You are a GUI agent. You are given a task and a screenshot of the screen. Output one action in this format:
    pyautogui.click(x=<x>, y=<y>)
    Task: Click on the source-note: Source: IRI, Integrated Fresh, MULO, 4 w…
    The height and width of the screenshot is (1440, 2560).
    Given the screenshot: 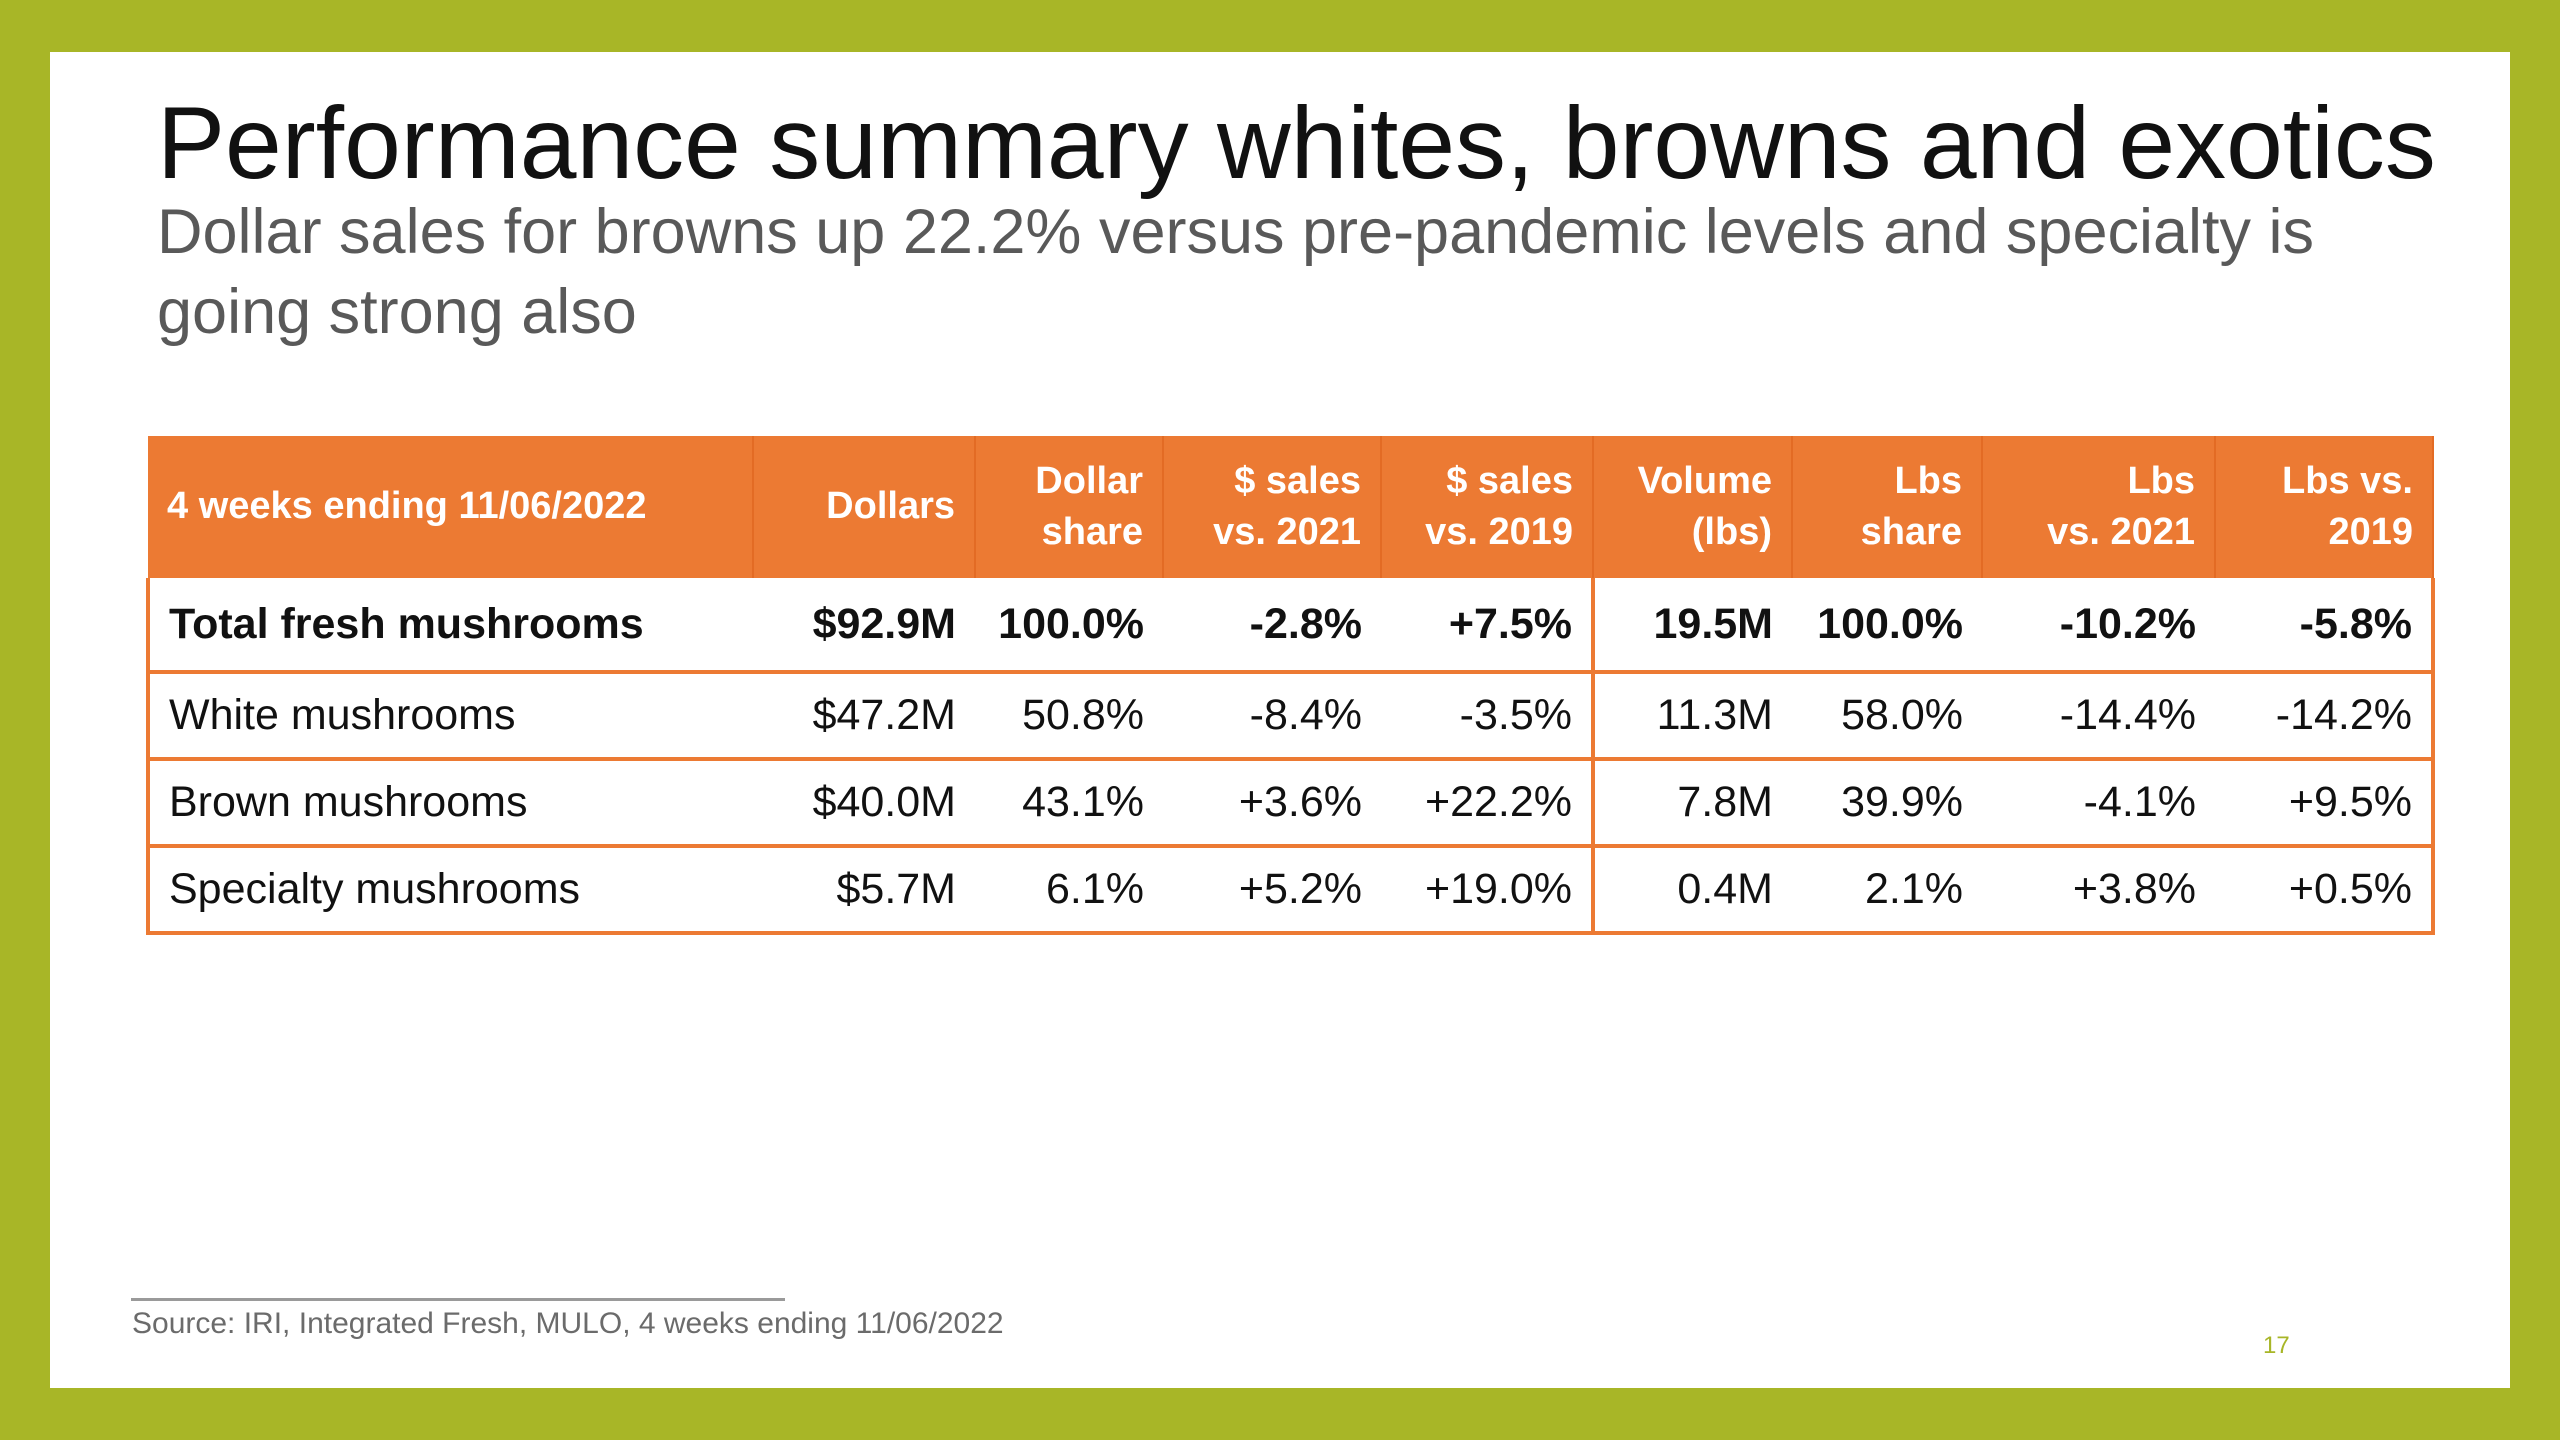 What is the action you would take?
    pyautogui.click(x=568, y=1323)
    